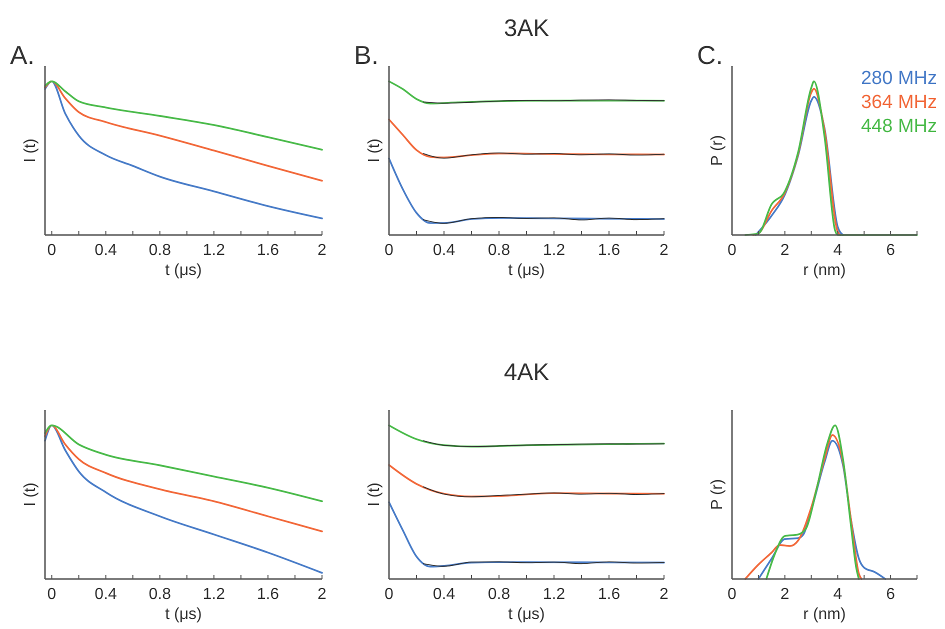 The height and width of the screenshot is (629, 945). I want to click on text: 364 MHz, so click(898, 102).